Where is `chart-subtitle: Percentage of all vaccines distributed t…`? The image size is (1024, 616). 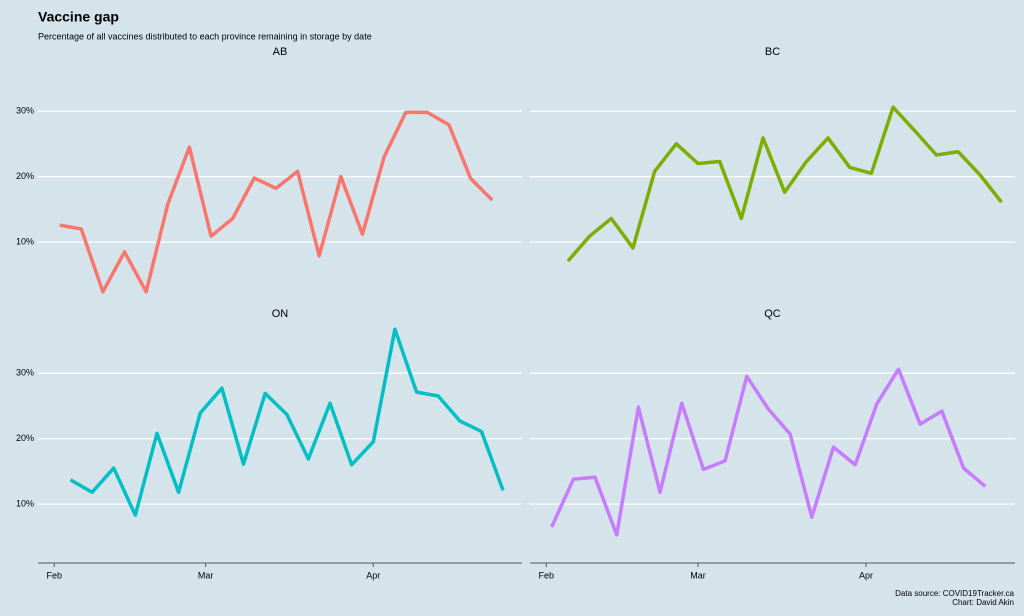 chart-subtitle: Percentage of all vaccines distributed t… is located at coordinates (205, 36).